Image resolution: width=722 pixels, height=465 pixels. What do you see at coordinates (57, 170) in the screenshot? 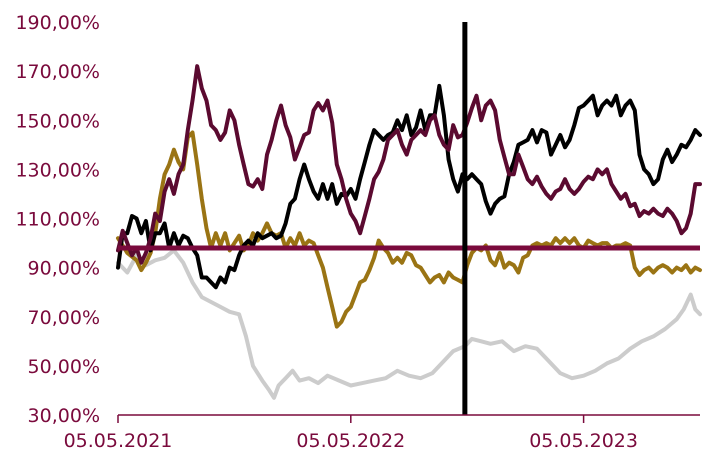
I see `y-tick-label: 130,00%` at bounding box center [57, 170].